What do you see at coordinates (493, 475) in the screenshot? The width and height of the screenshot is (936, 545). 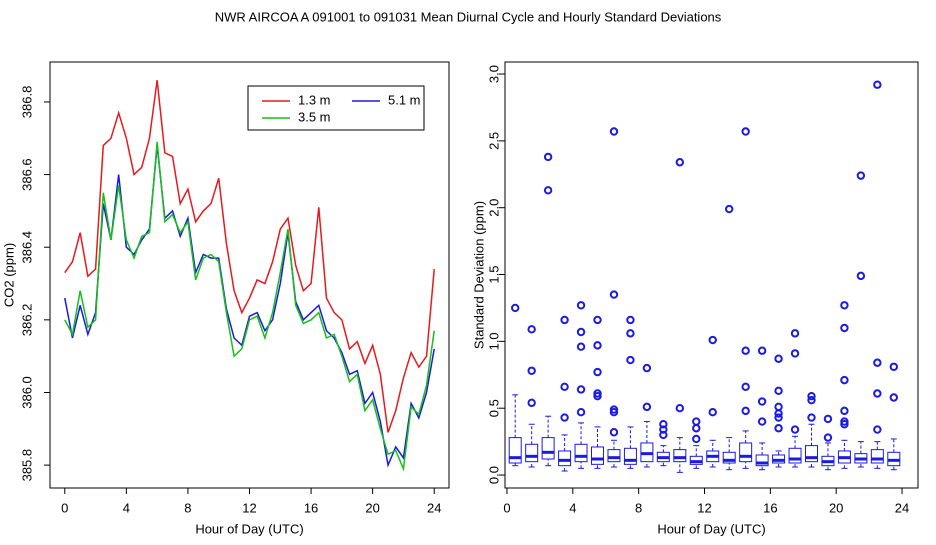 I see `y-tick-label: 0.0` at bounding box center [493, 475].